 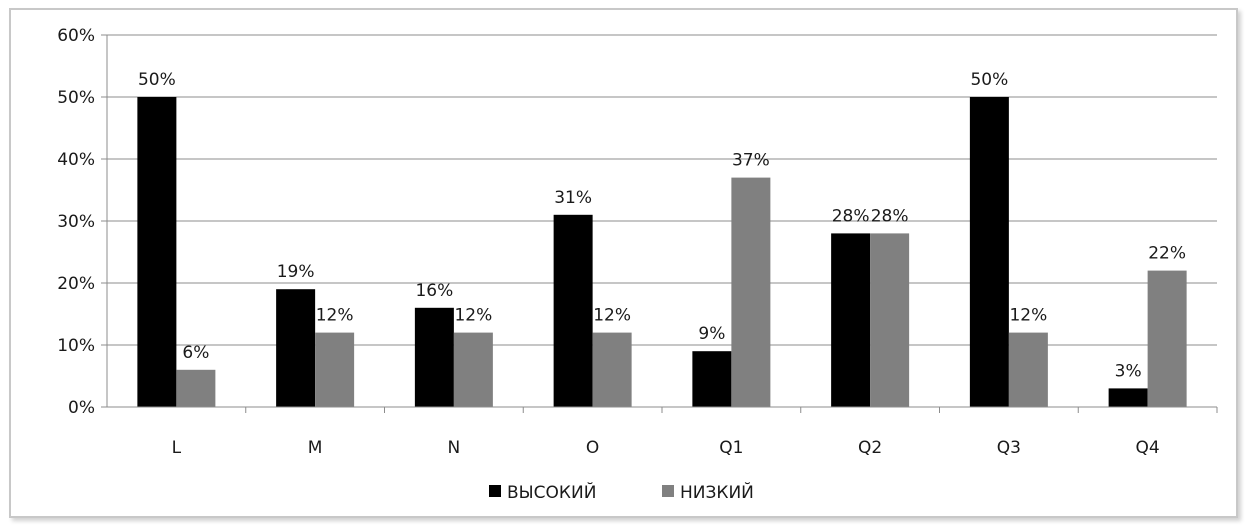 What do you see at coordinates (870, 448) in the screenshot?
I see `x-category-label: Q2` at bounding box center [870, 448].